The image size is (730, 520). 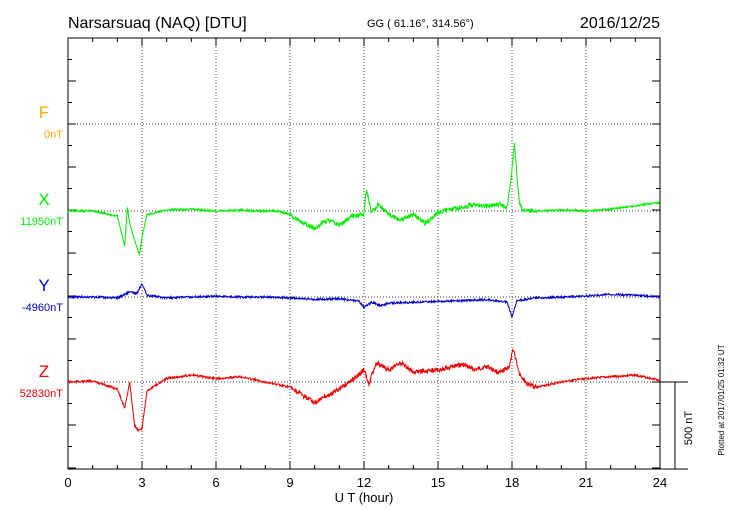 I want to click on series-baseline-x: 11950nT, so click(x=41, y=222).